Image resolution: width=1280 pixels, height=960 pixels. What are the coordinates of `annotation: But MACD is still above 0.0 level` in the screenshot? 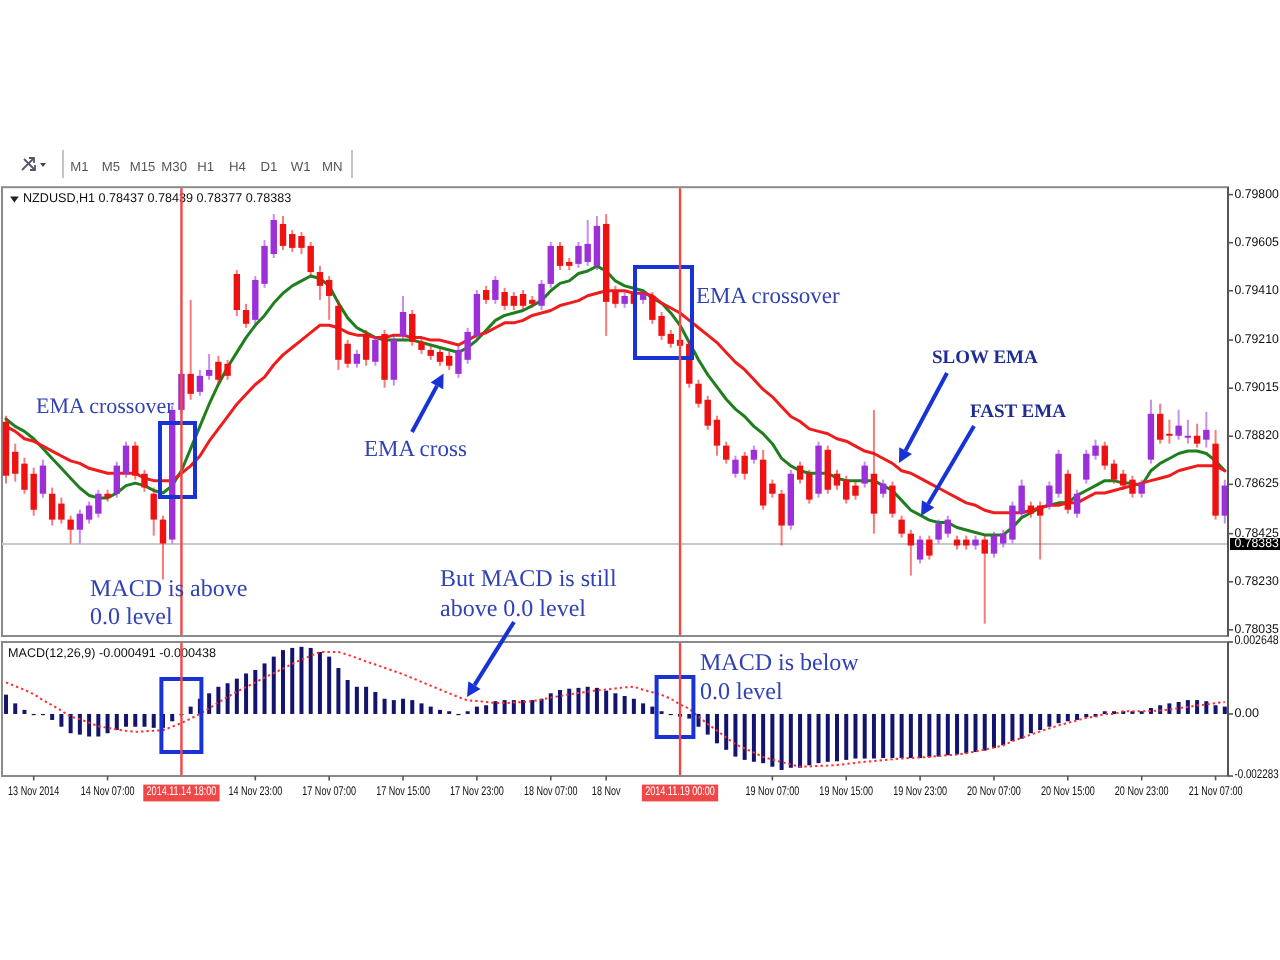 It's located at (529, 593).